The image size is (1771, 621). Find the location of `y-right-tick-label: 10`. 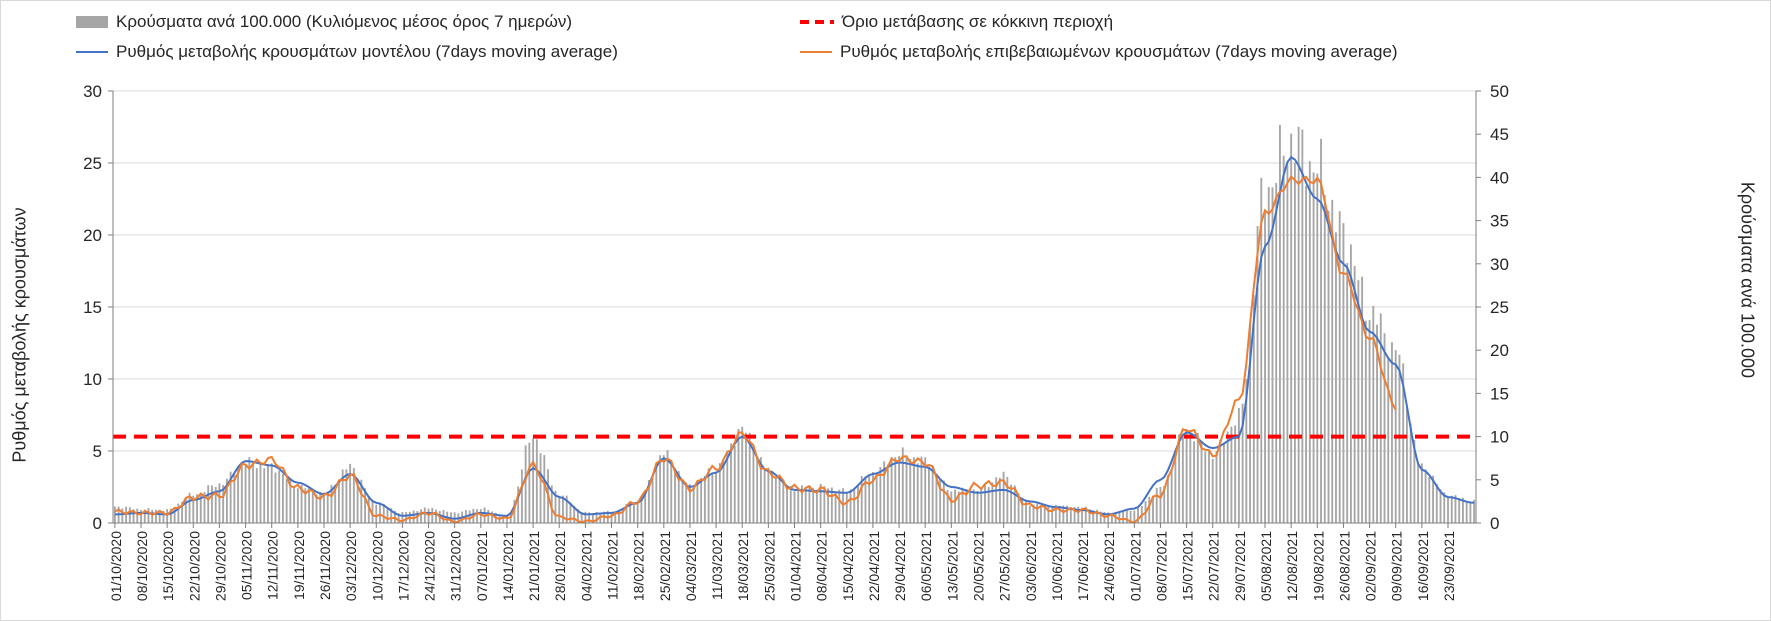

y-right-tick-label: 10 is located at coordinates (1499, 437).